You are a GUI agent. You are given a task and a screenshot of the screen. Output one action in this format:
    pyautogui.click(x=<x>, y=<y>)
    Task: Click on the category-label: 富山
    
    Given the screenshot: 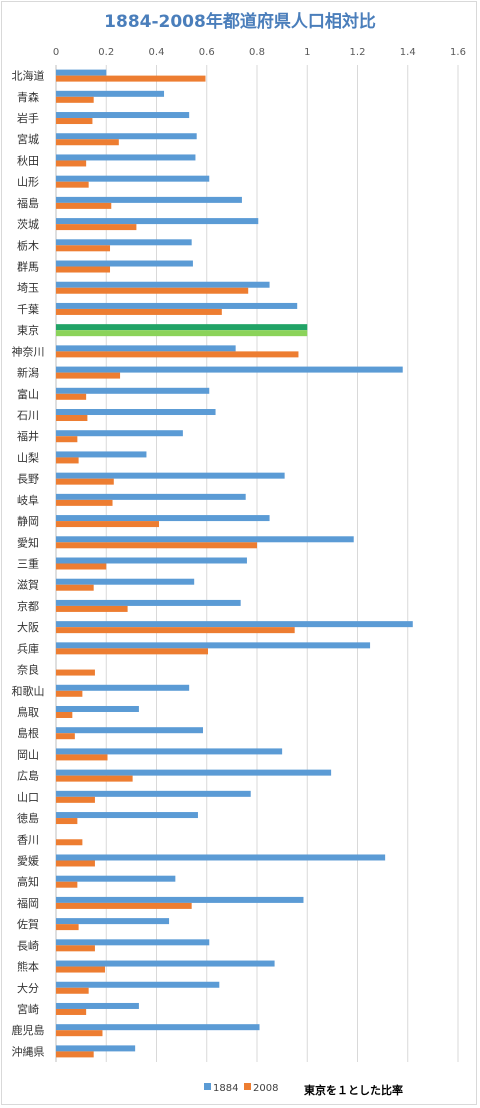 What is the action you would take?
    pyautogui.click(x=28, y=394)
    